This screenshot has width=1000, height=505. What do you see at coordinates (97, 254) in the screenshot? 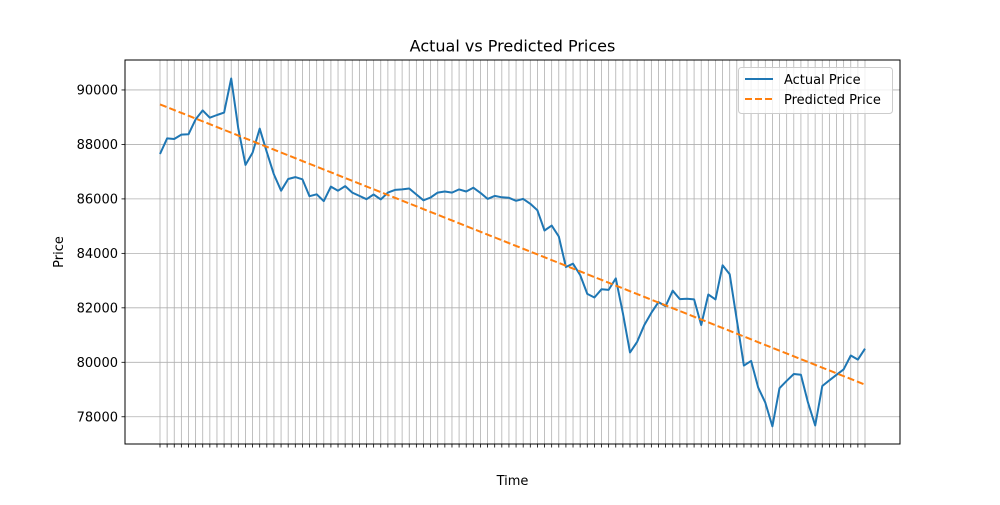
I see `y-tick-label: 84000` at bounding box center [97, 254].